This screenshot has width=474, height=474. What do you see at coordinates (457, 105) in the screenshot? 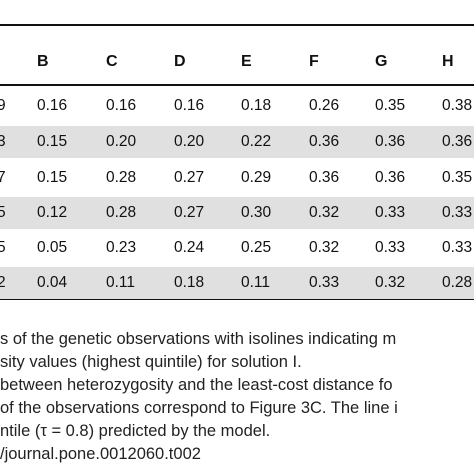
I see `table-cell: 0.38` at bounding box center [457, 105].